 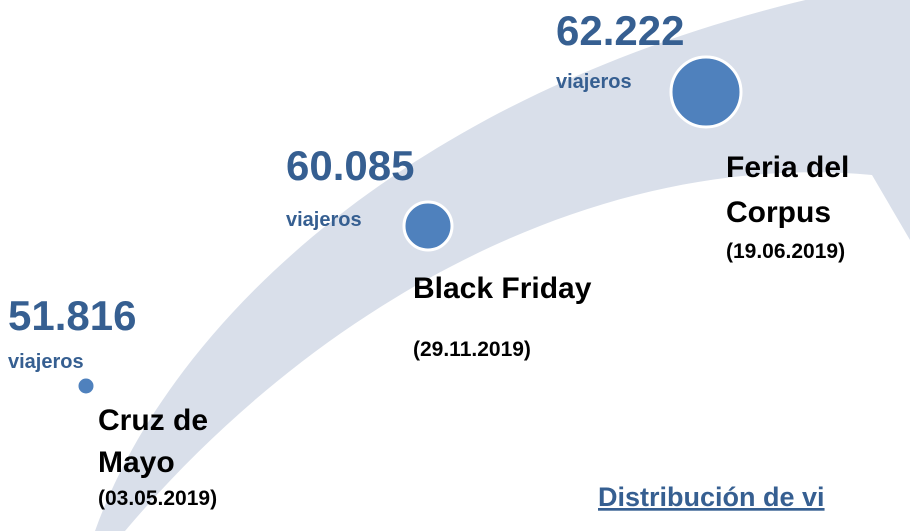 I want to click on event: Mayo, so click(x=136, y=462).